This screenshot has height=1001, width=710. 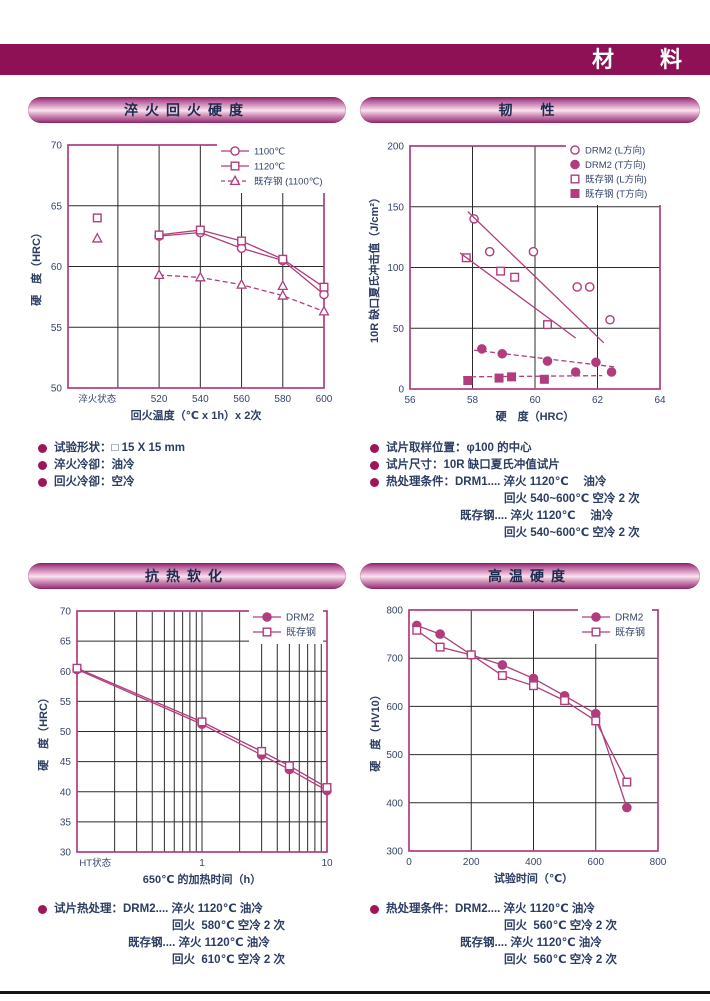 I want to click on section-title-pill: 淬火回火硬度, so click(x=187, y=110).